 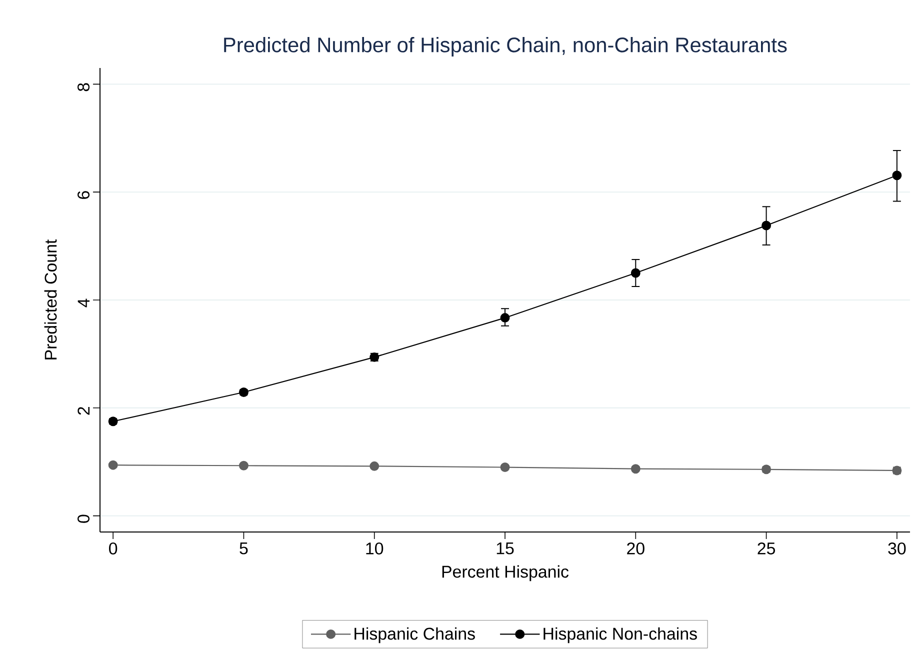 What do you see at coordinates (505, 47) in the screenshot?
I see `chart-title: Predicted Number of Hispanic Chain, non-Chain Restaurants` at bounding box center [505, 47].